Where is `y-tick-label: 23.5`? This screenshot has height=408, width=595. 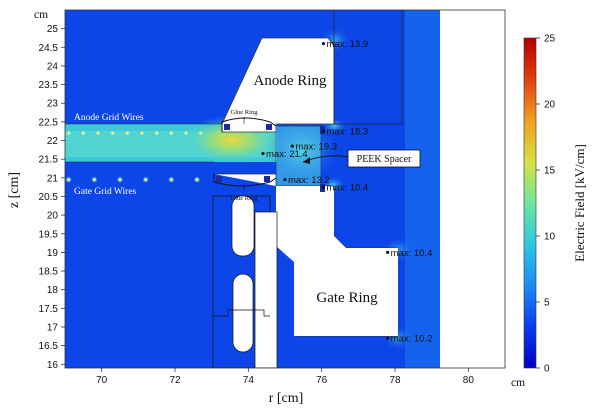 y-tick-label: 23.5 is located at coordinates (49, 85).